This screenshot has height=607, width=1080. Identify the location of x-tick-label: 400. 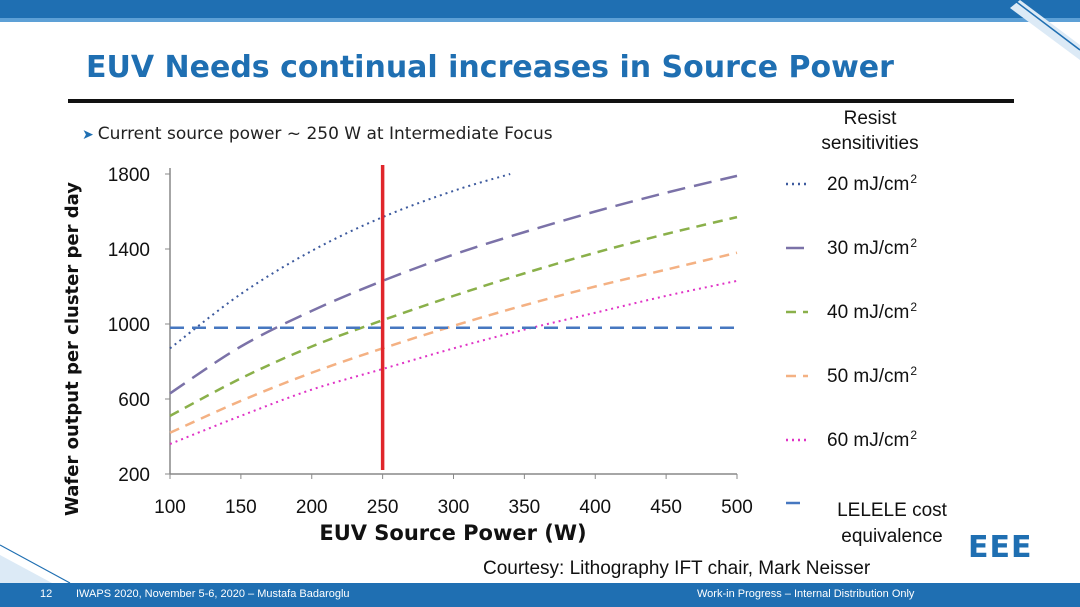
(595, 507).